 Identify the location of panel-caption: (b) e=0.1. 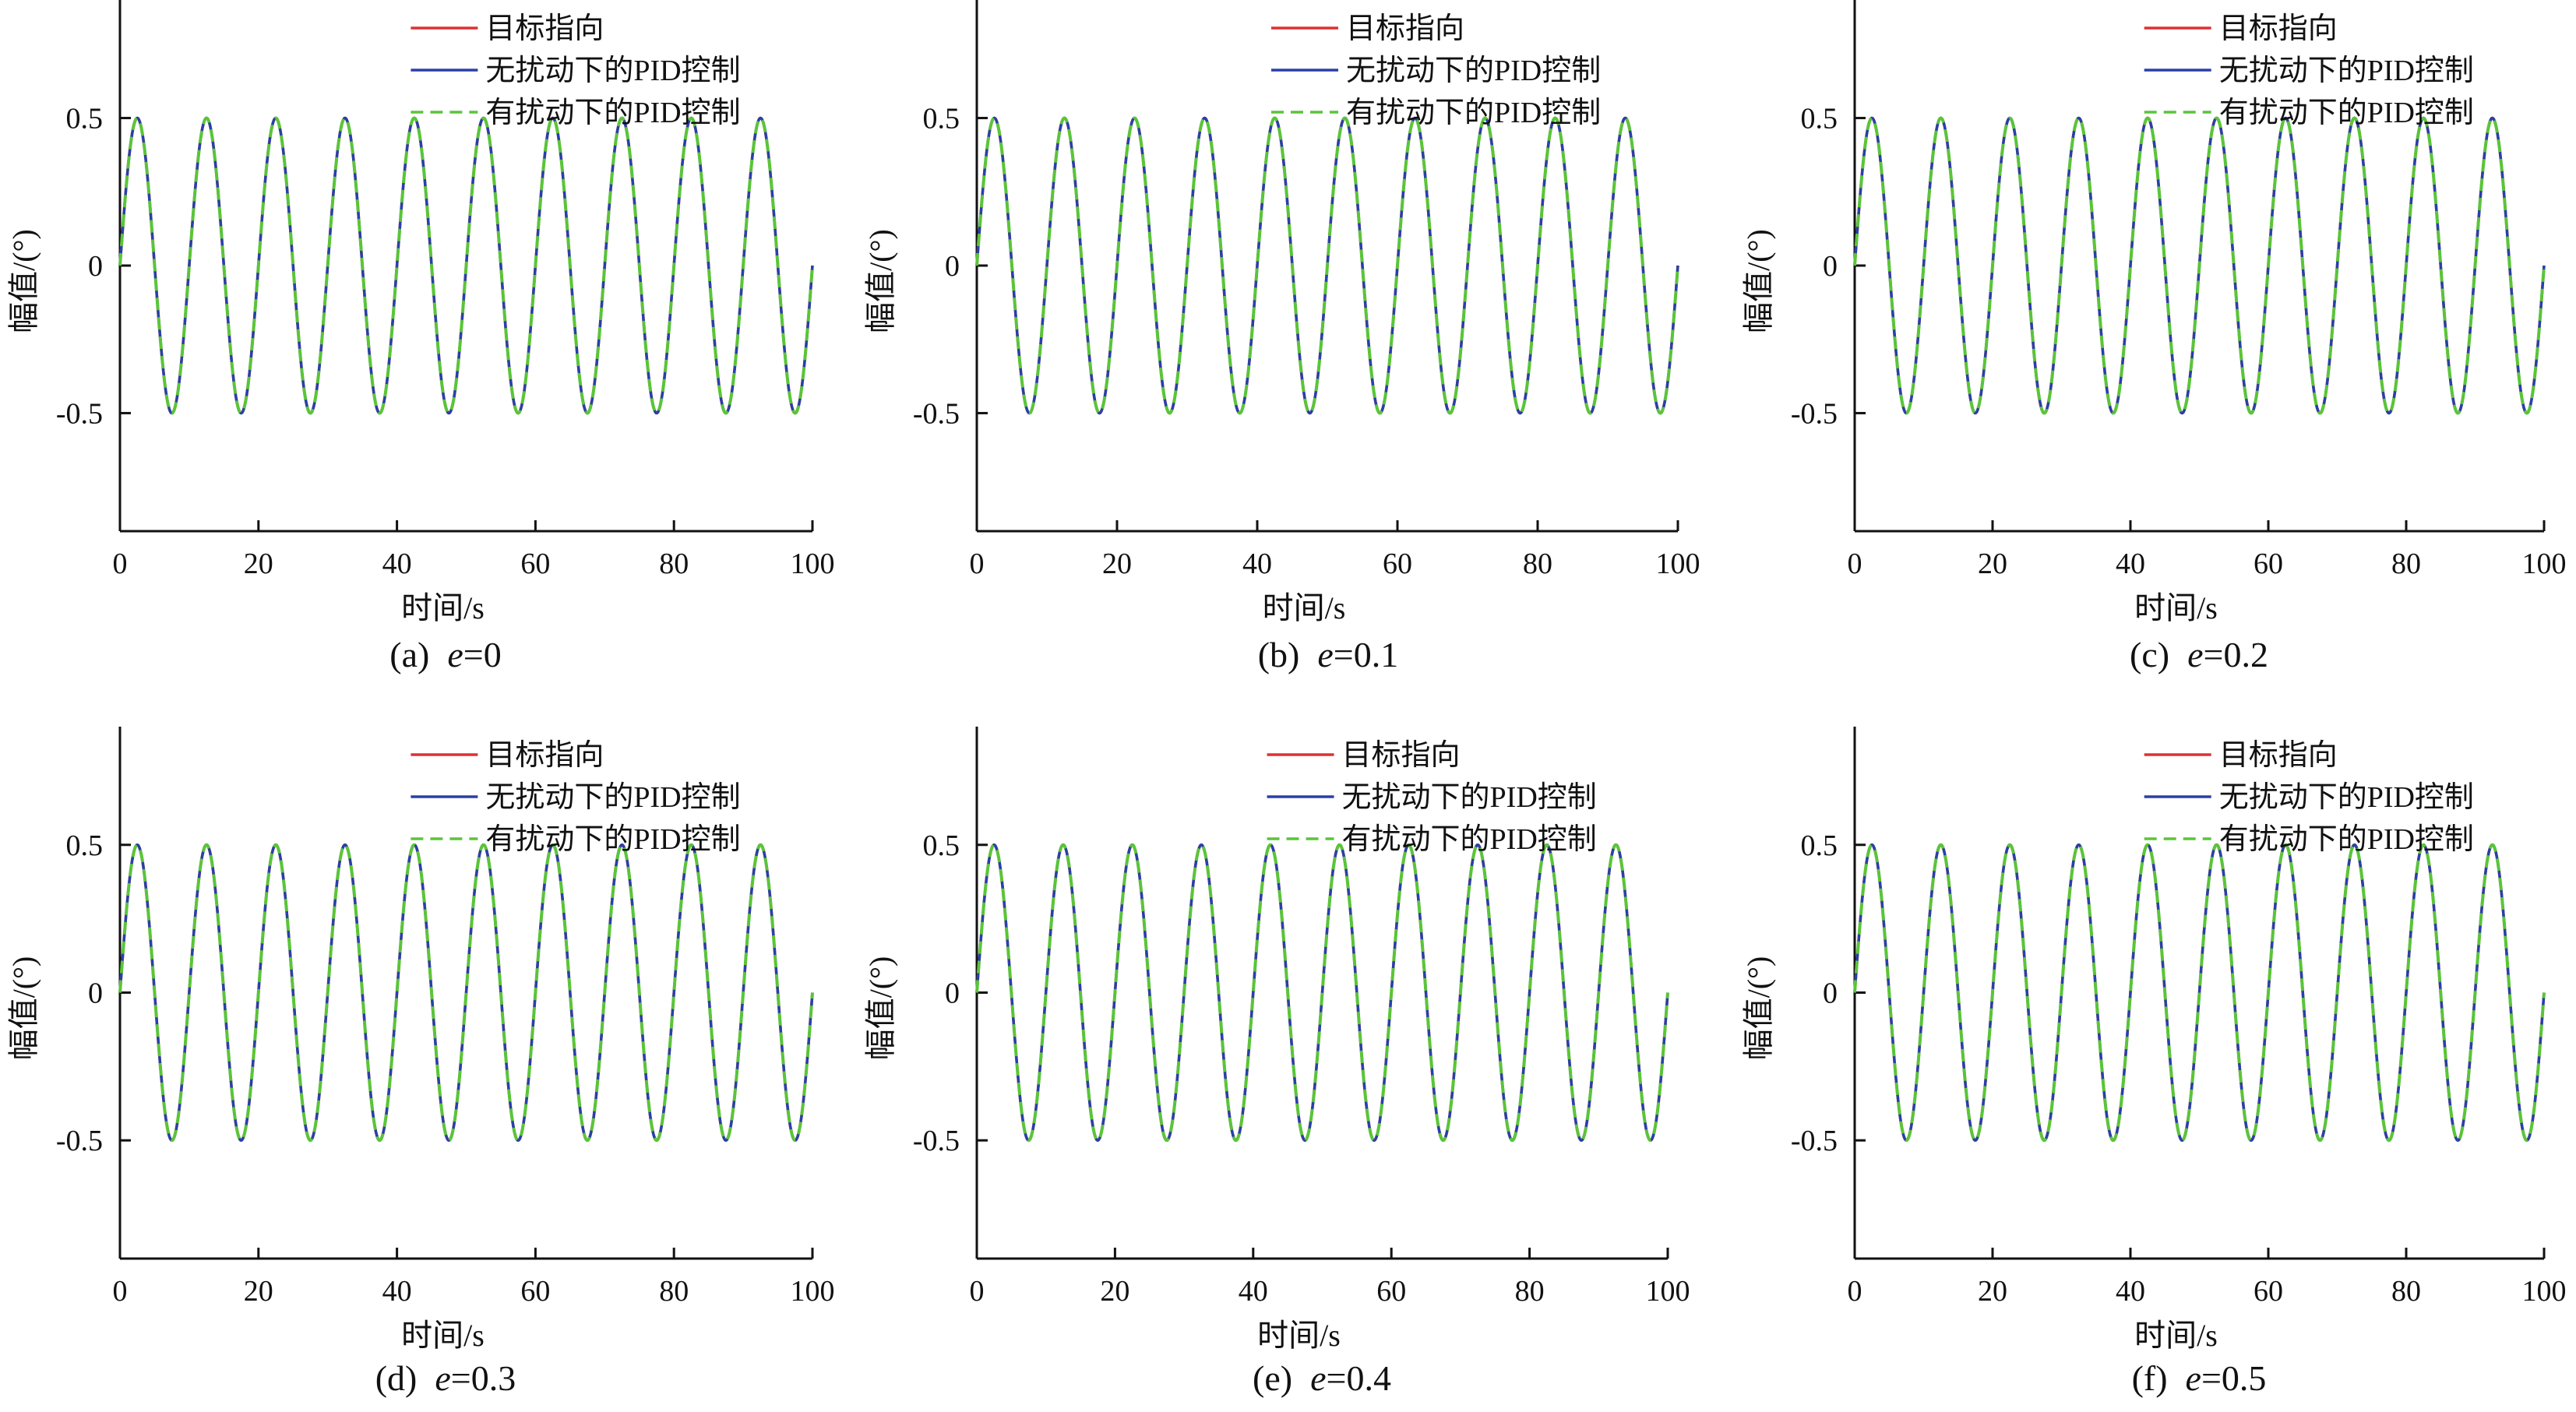
(1328, 654).